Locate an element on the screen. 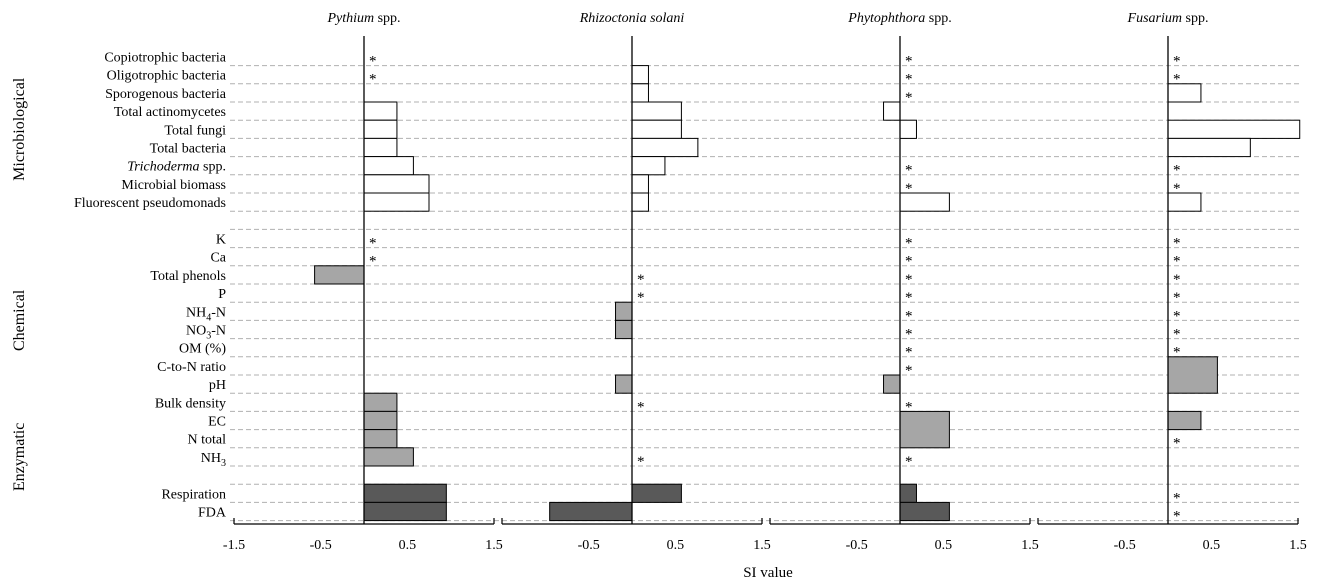  row-label: NH4-N is located at coordinates (206, 314).